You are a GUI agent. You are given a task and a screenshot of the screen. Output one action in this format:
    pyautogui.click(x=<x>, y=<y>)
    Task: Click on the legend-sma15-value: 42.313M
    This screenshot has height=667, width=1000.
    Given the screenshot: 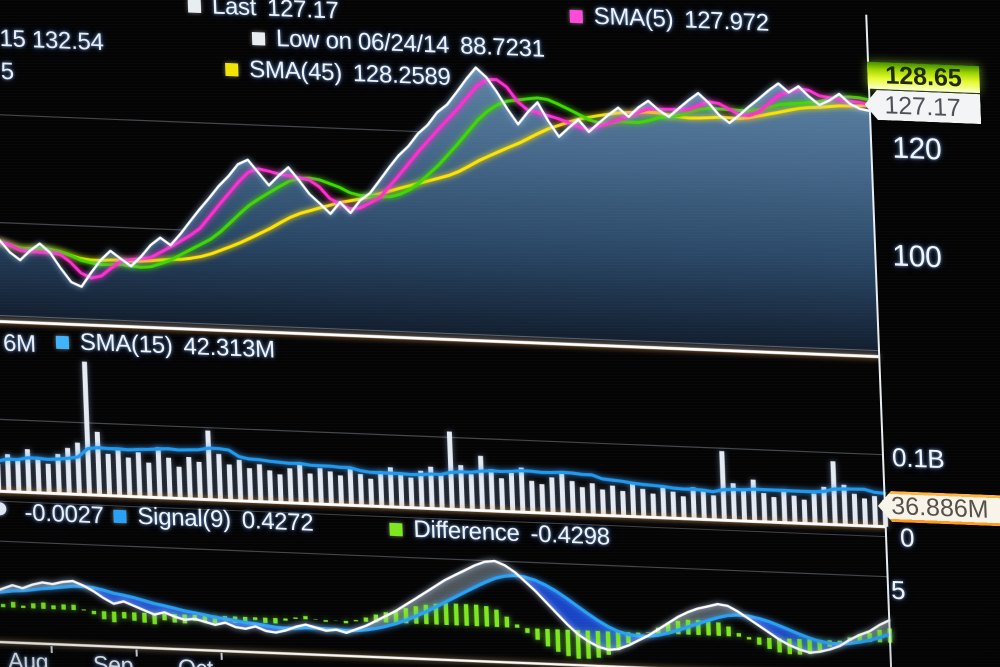 What is the action you would take?
    pyautogui.click(x=229, y=348)
    